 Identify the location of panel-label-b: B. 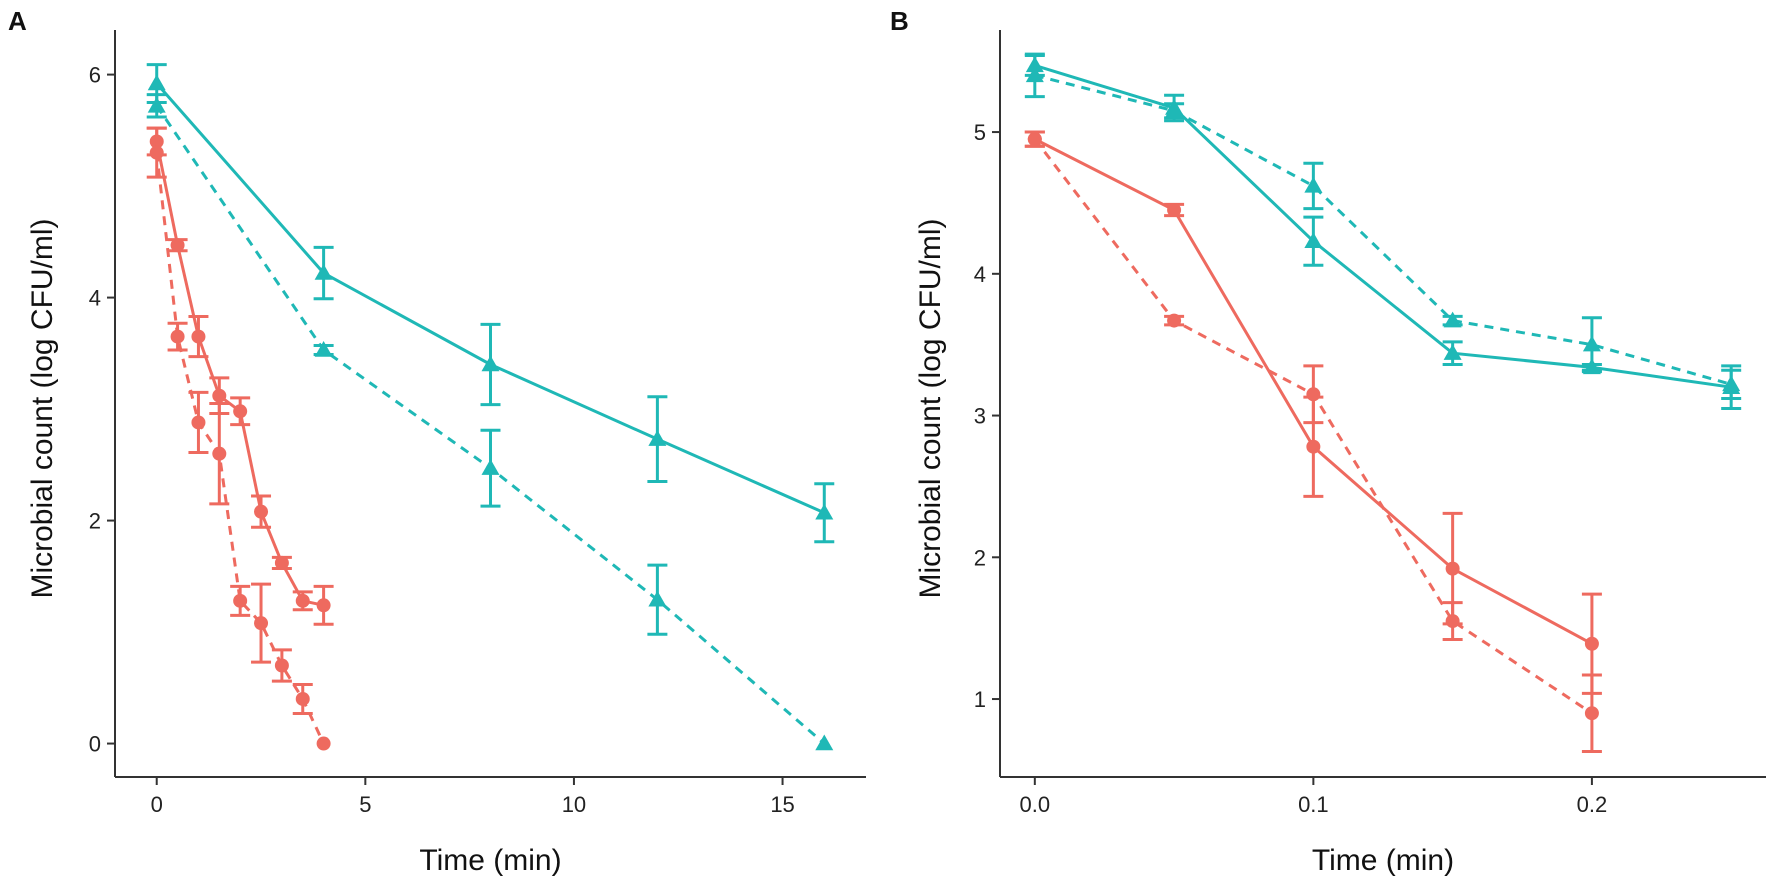
(899, 21).